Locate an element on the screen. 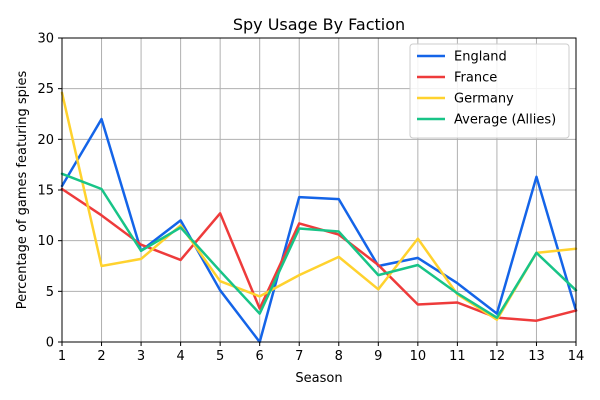 The height and width of the screenshot is (400, 600). legend-box is located at coordinates (489, 91).